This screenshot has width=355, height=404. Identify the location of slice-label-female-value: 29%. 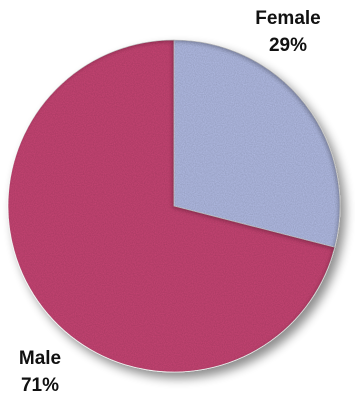
(288, 45).